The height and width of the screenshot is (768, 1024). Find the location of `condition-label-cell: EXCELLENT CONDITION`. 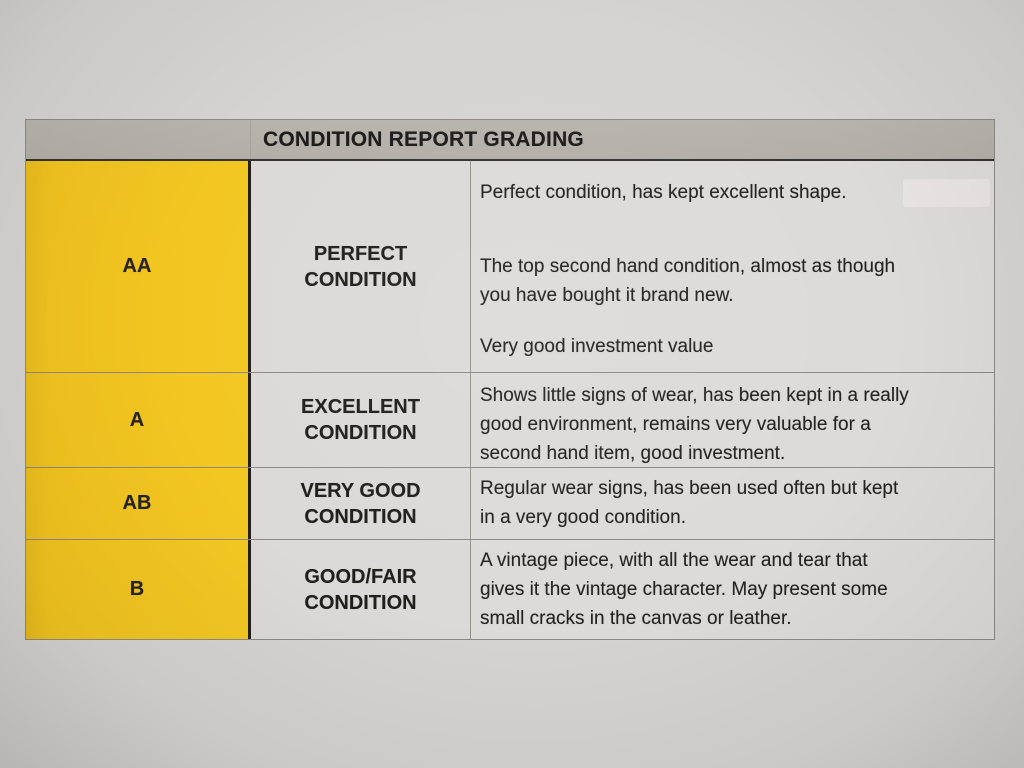

condition-label-cell: EXCELLENT CONDITION is located at coordinates (361, 420).